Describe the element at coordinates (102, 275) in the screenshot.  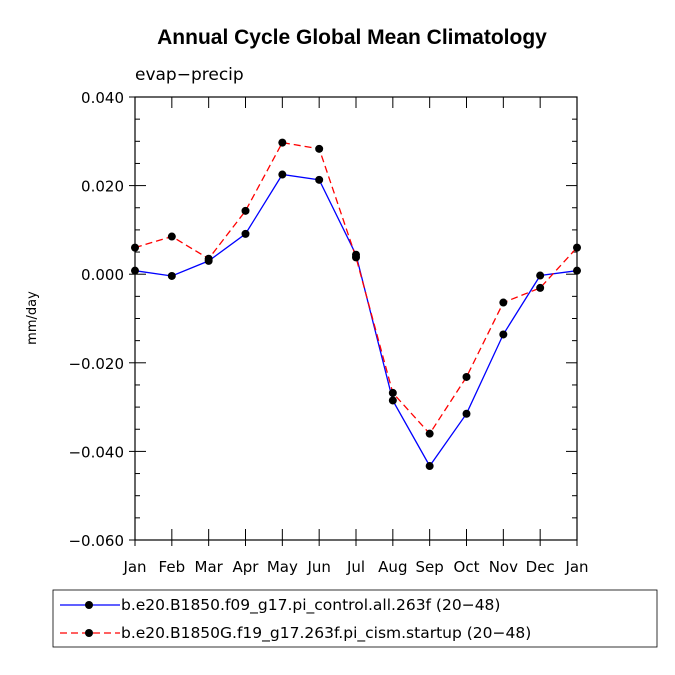
I see `y-tick-label: 0.000` at that location.